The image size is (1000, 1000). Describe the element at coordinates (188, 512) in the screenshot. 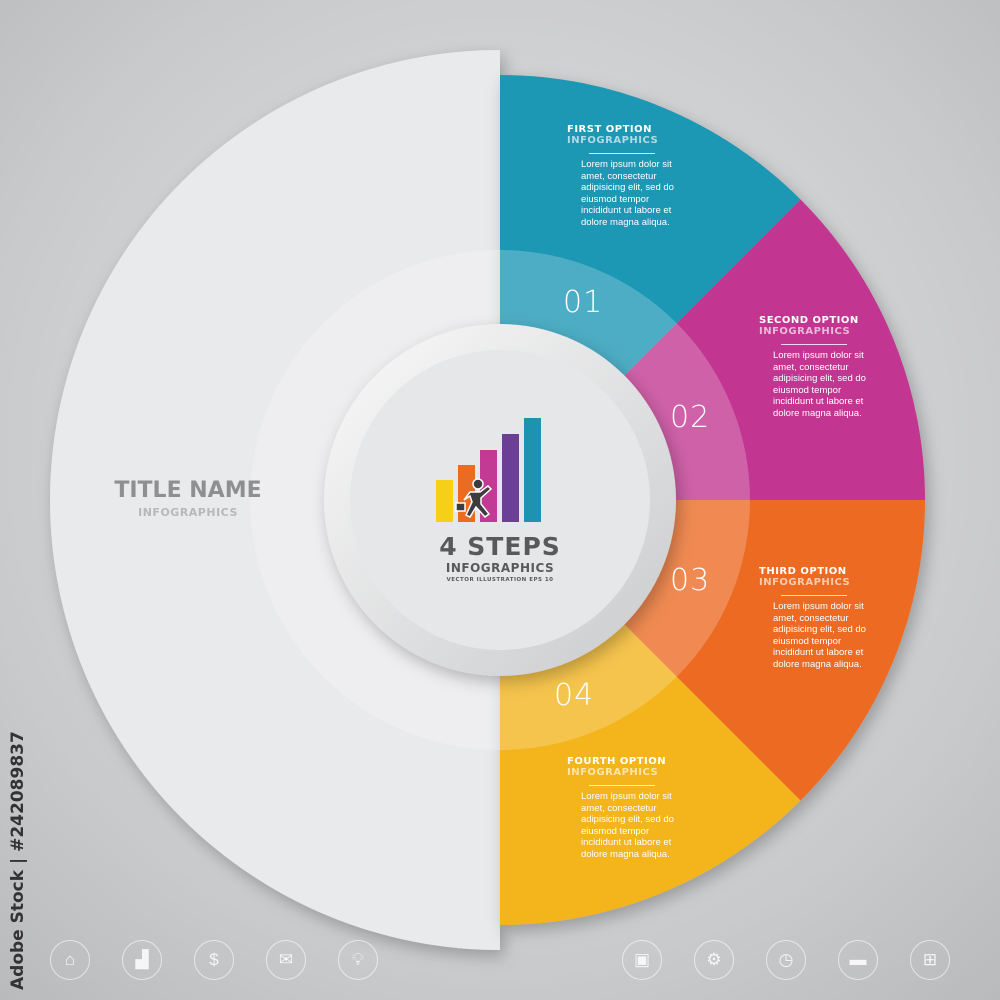

I see `title-subtitle: INFOGRAPHICS` at that location.